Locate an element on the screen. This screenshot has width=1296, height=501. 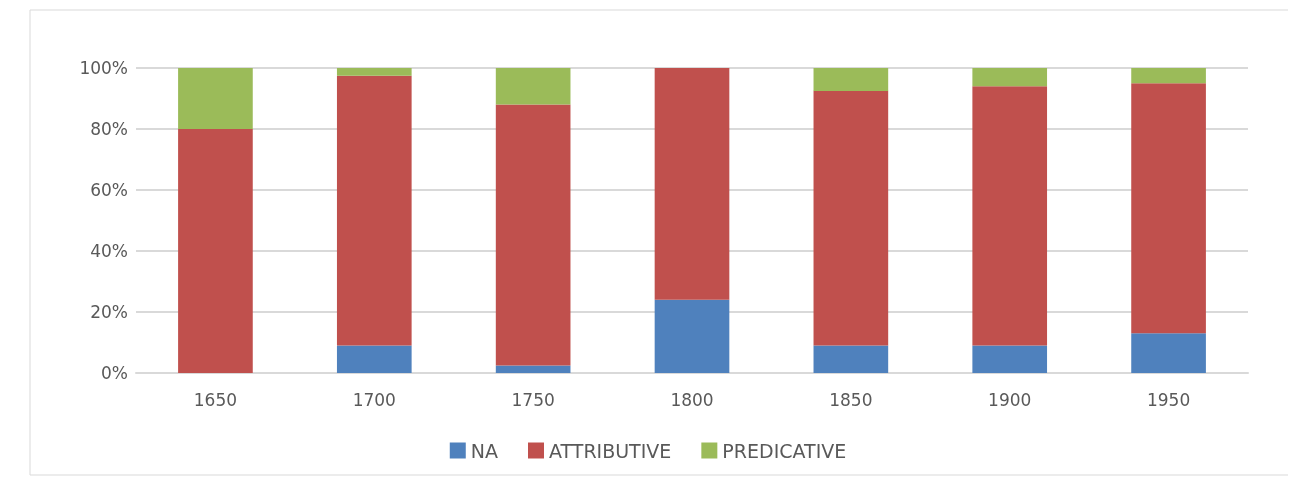
x-tick-label: 1950 is located at coordinates (1168, 399).